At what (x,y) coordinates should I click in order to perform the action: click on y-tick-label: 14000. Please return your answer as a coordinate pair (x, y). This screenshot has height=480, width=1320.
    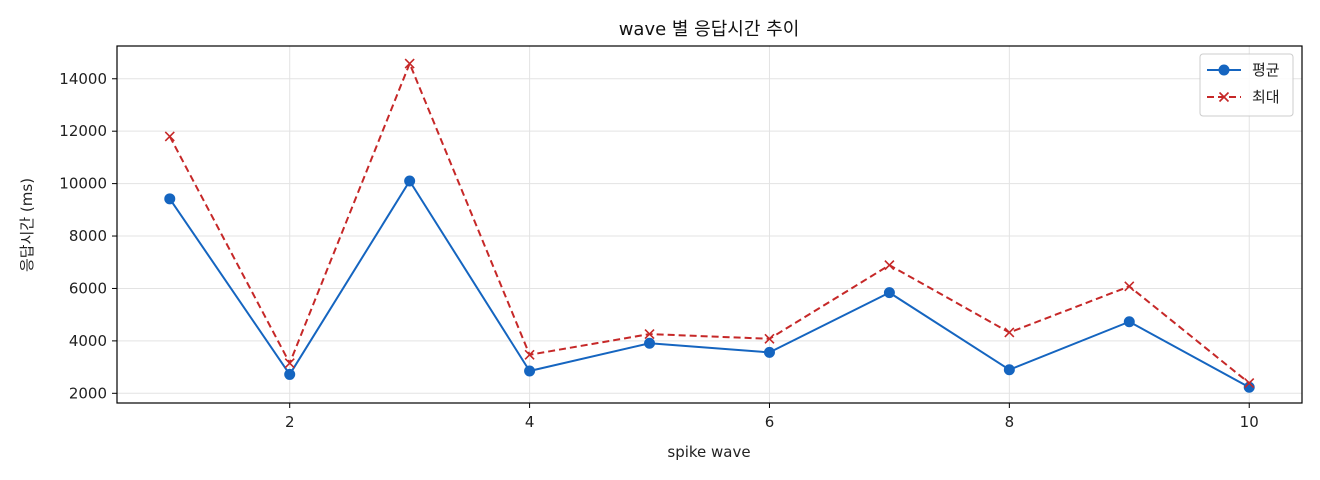
    Looking at the image, I should click on (83, 79).